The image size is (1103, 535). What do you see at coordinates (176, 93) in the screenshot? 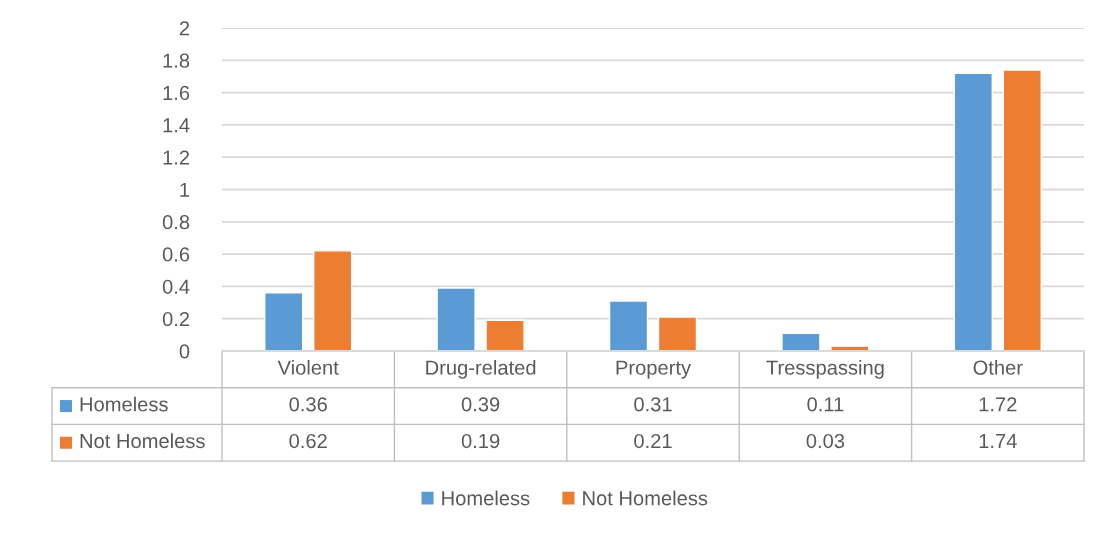
I see `y-tick-label: 1.6` at bounding box center [176, 93].